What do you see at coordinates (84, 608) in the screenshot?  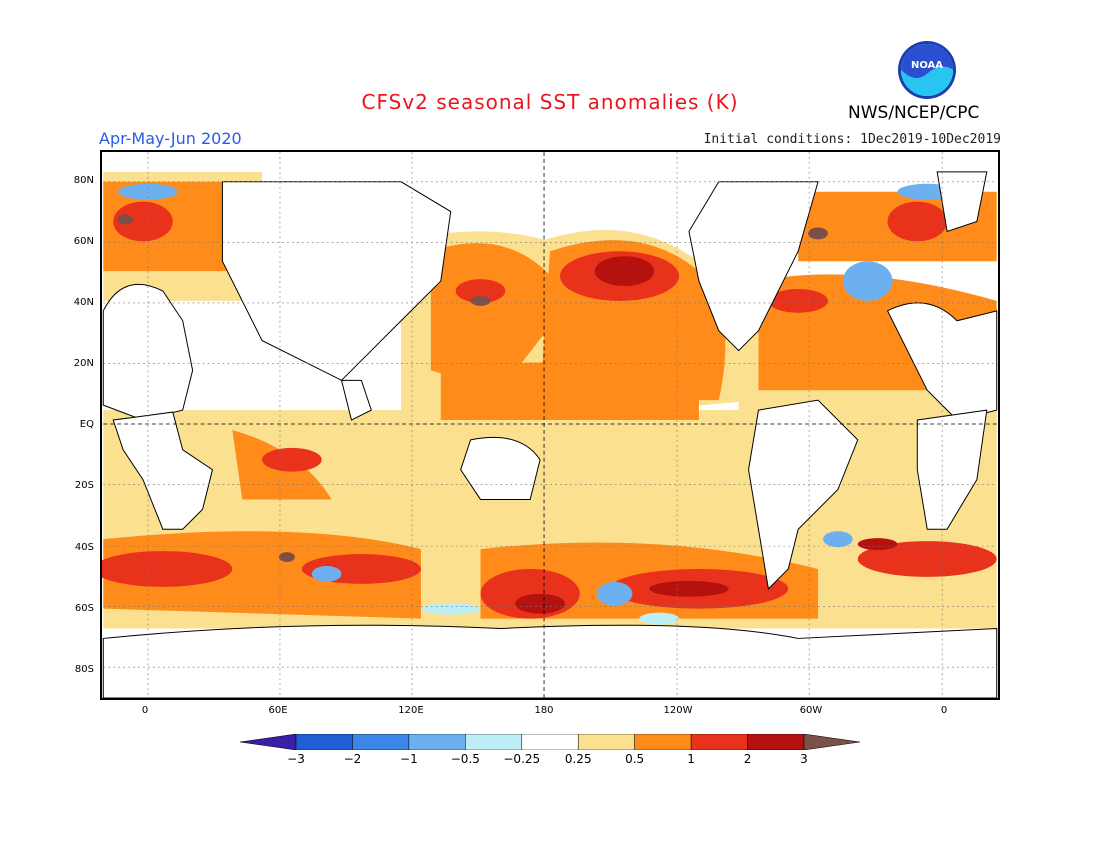 I see `lat-label: 60S` at bounding box center [84, 608].